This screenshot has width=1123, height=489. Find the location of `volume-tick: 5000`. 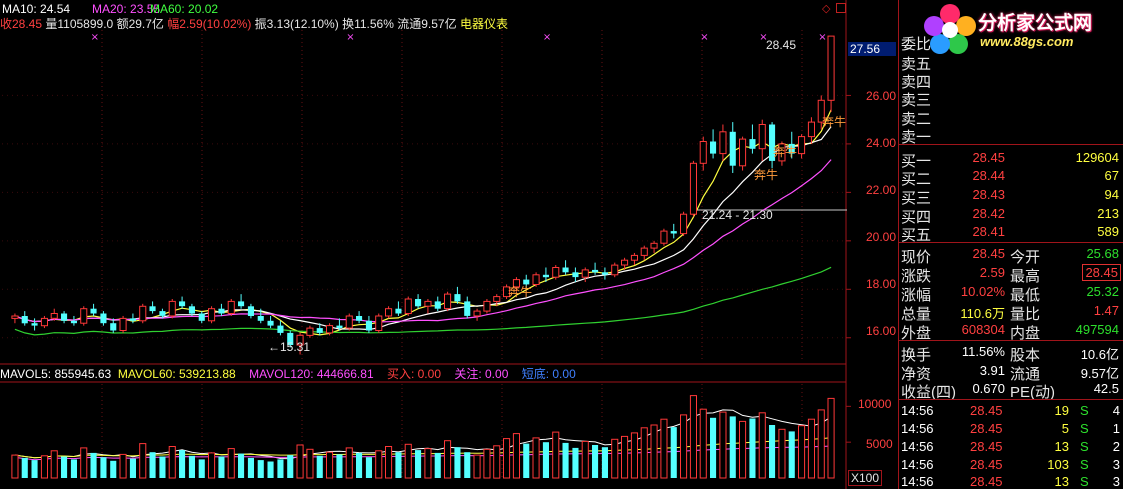

volume-tick: 5000 is located at coordinates (879, 444).